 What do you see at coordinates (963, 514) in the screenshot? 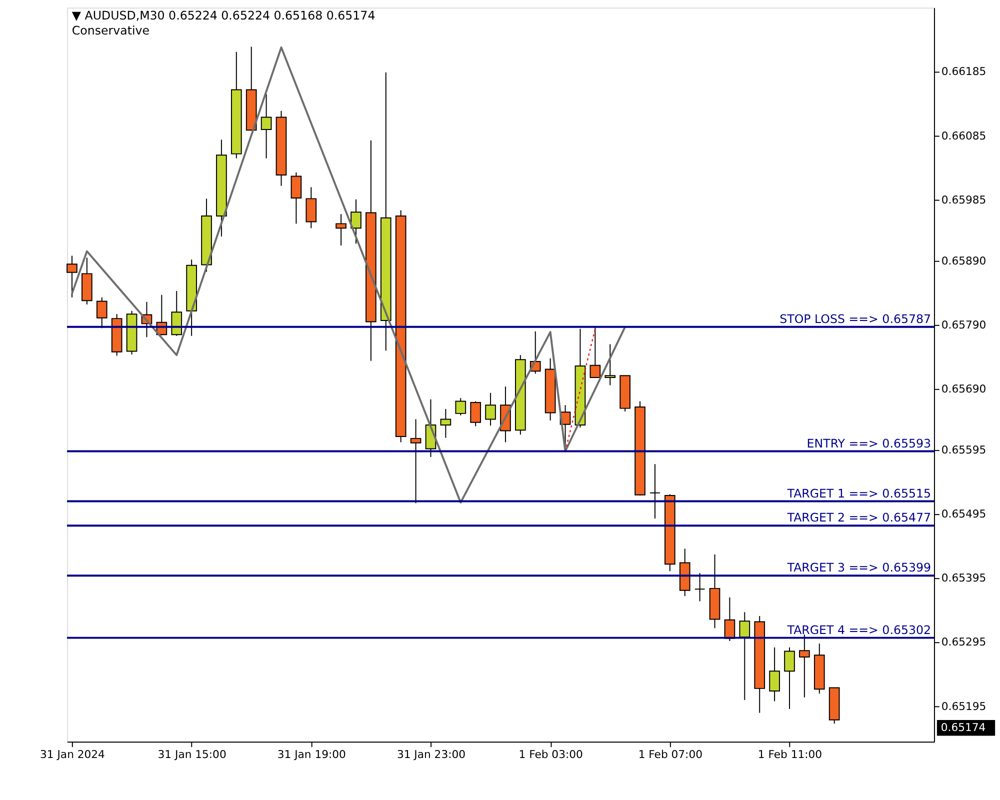
I see `y-tick-label: 0.65495` at bounding box center [963, 514].